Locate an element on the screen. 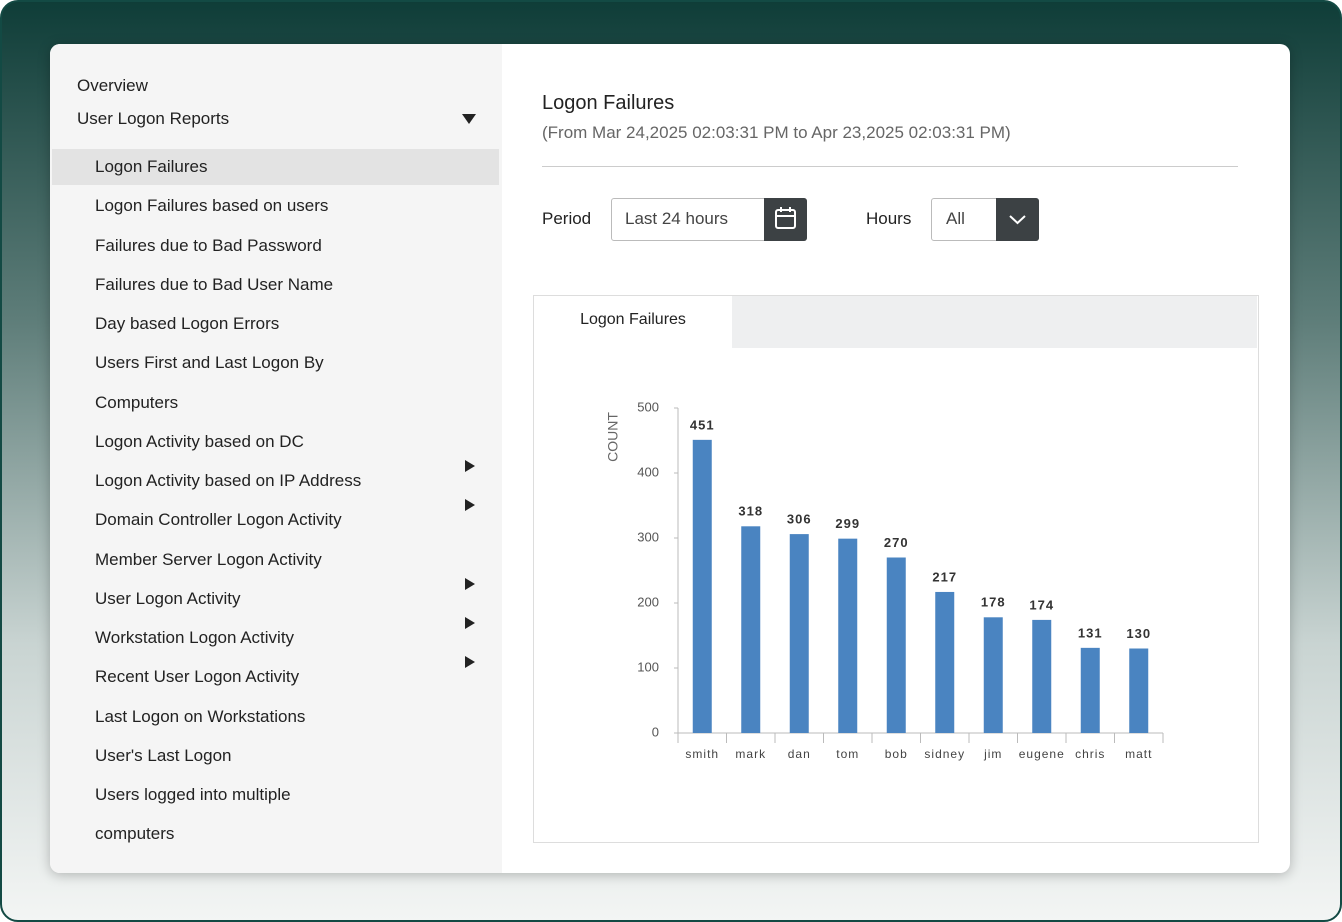  x-tick-label: smith is located at coordinates (702, 754).